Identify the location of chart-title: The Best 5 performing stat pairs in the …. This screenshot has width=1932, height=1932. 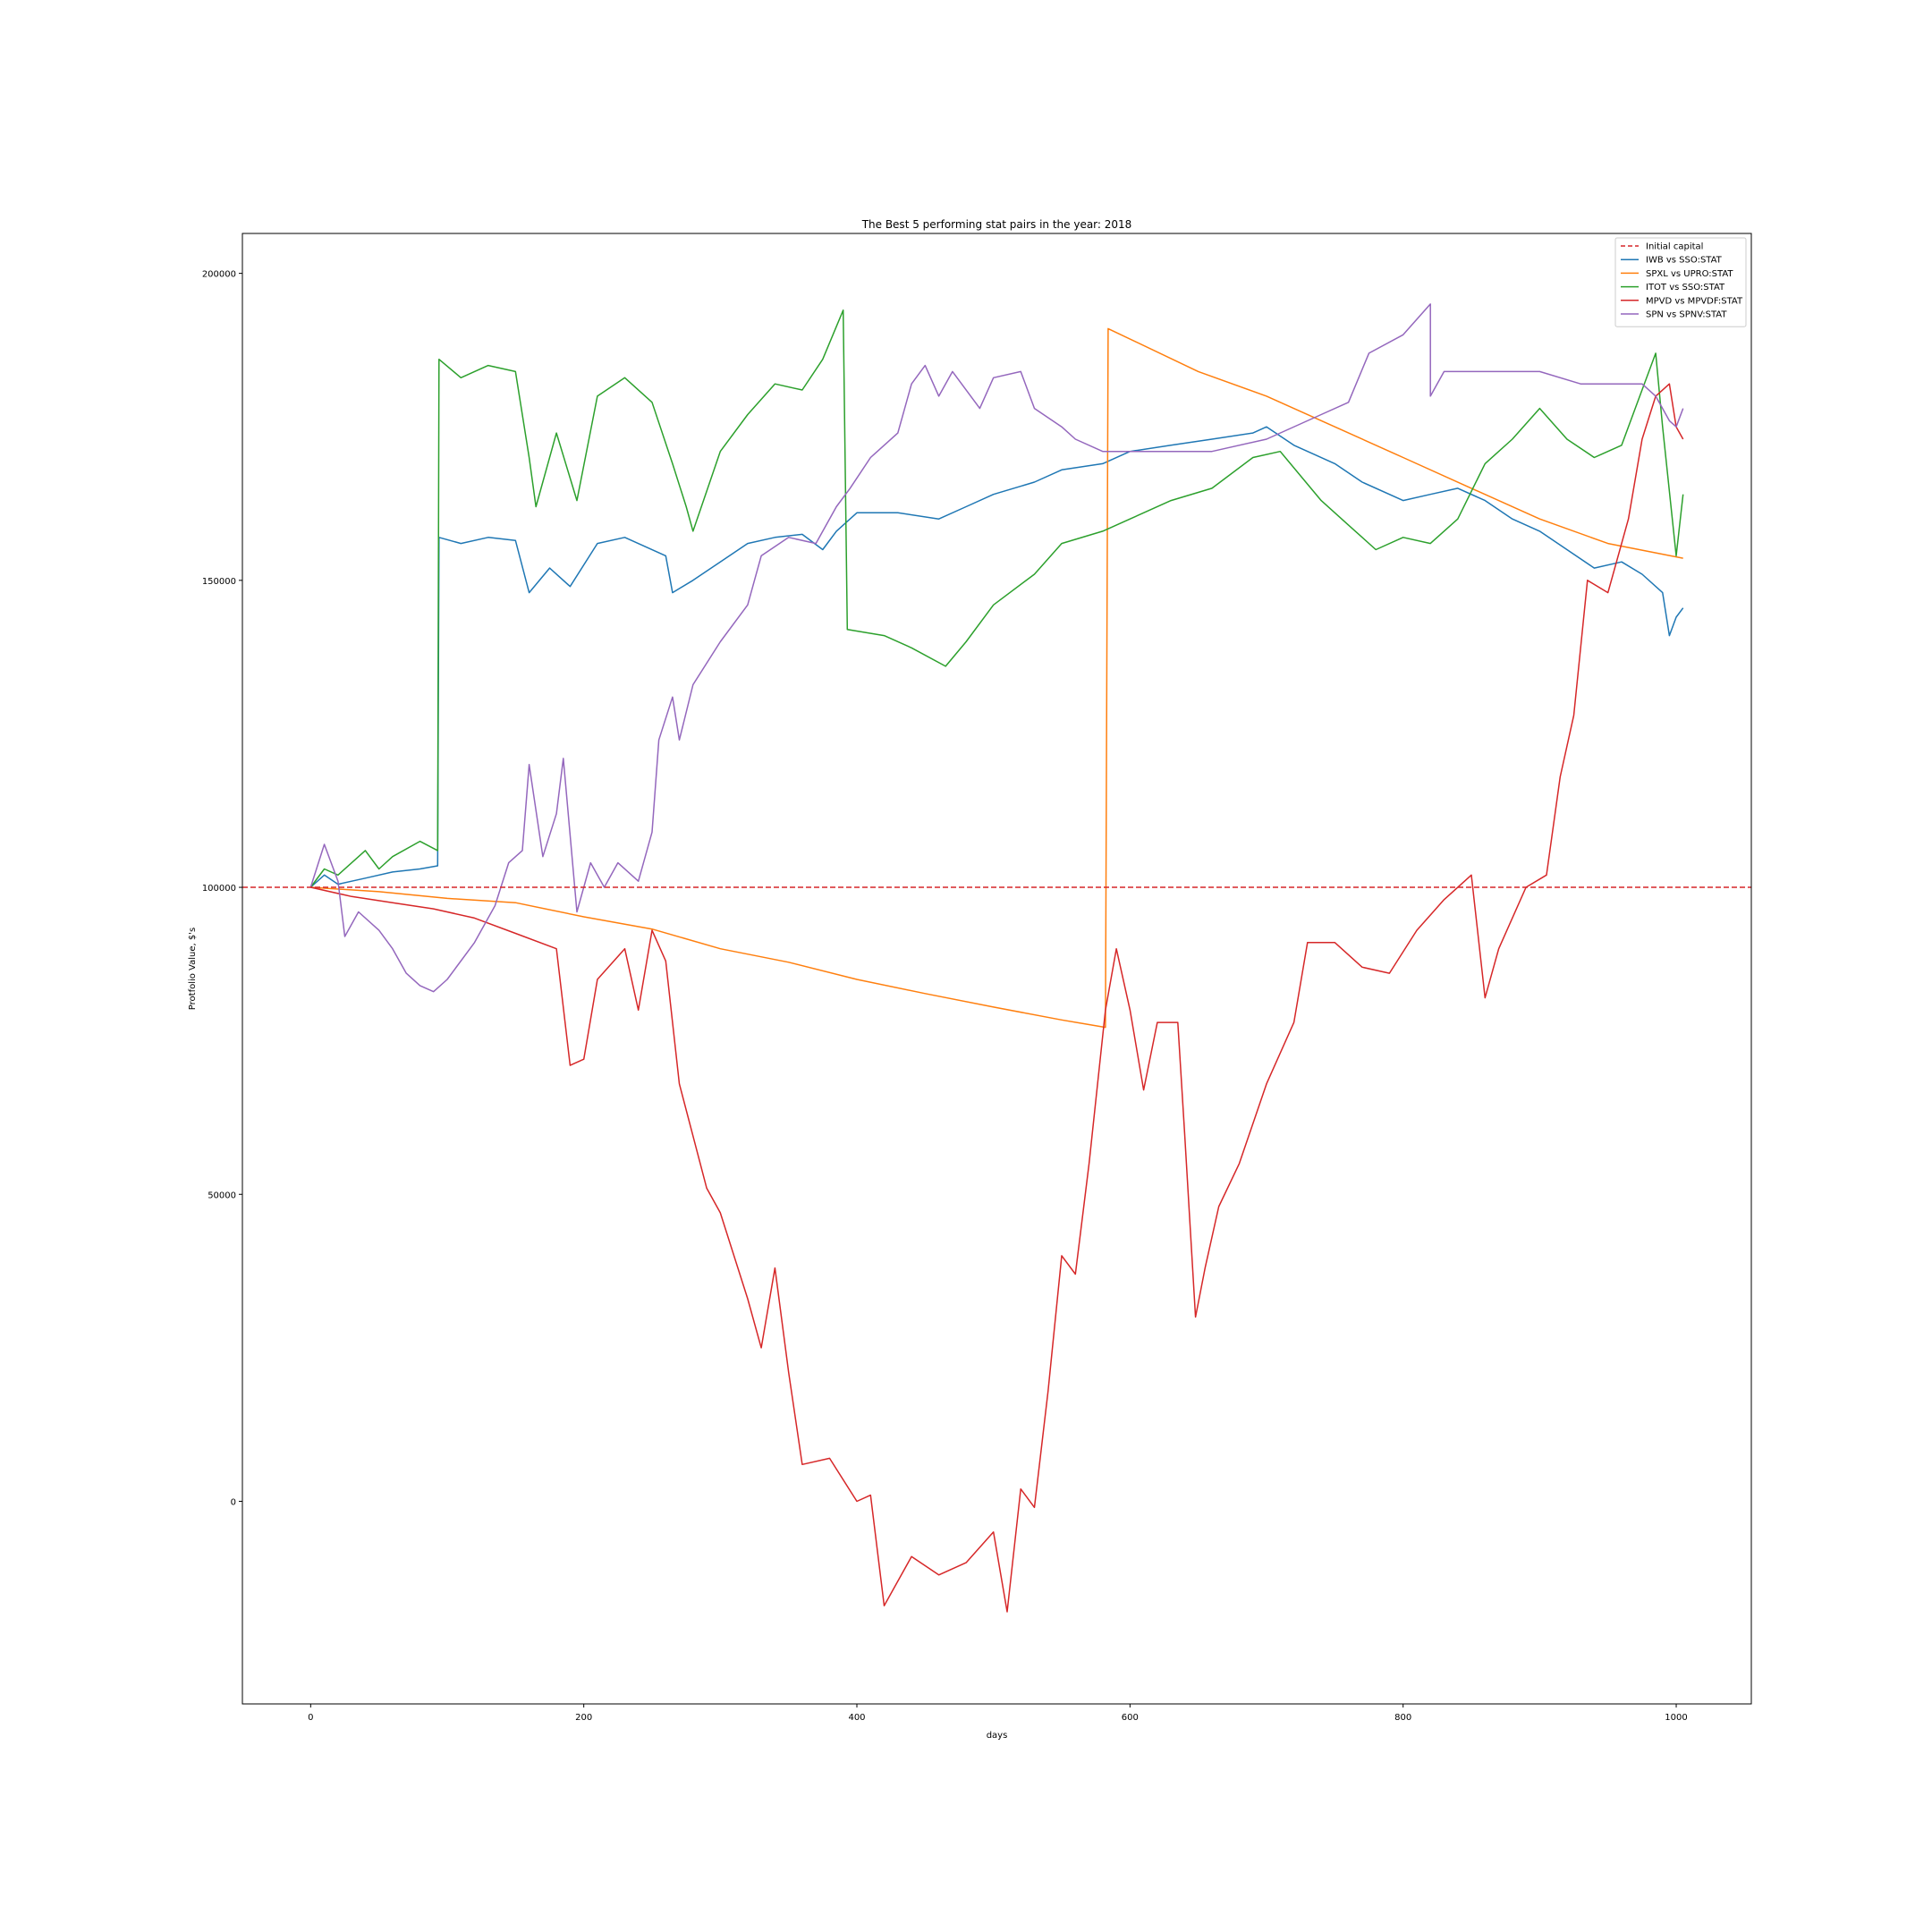
(996, 224).